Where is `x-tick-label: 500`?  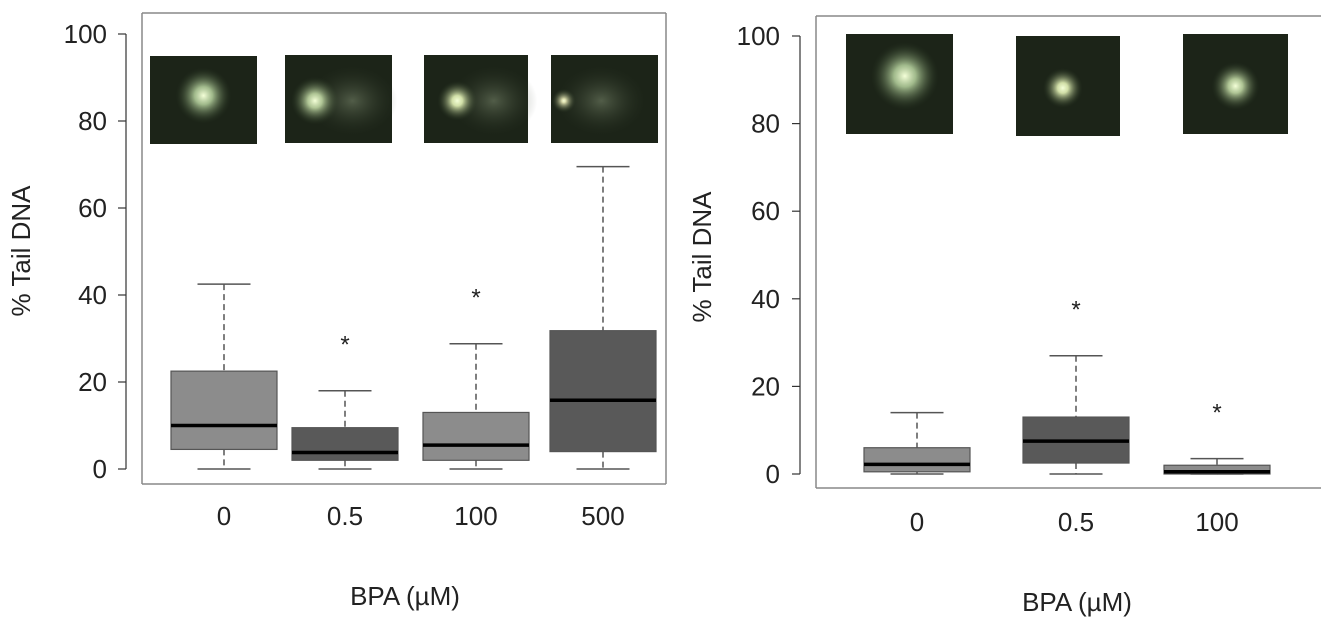 x-tick-label: 500 is located at coordinates (602, 516).